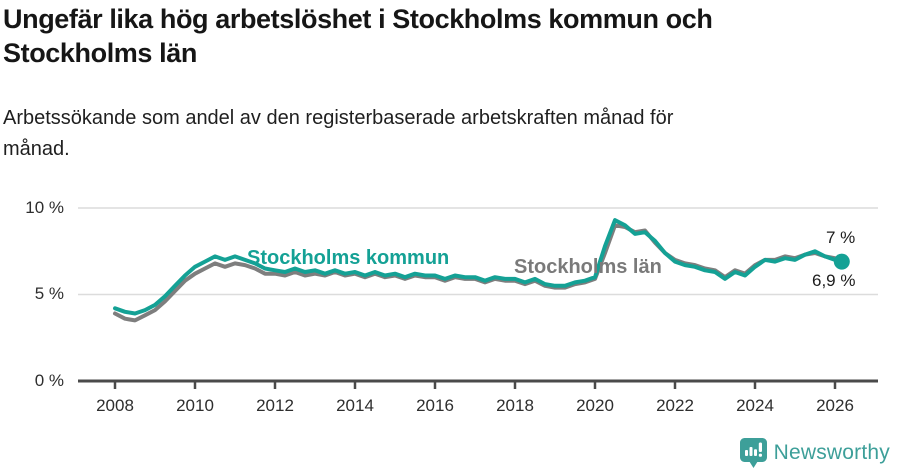  Describe the element at coordinates (44, 207) in the screenshot. I see `y-axis-tick-label-10: 10 %` at that location.